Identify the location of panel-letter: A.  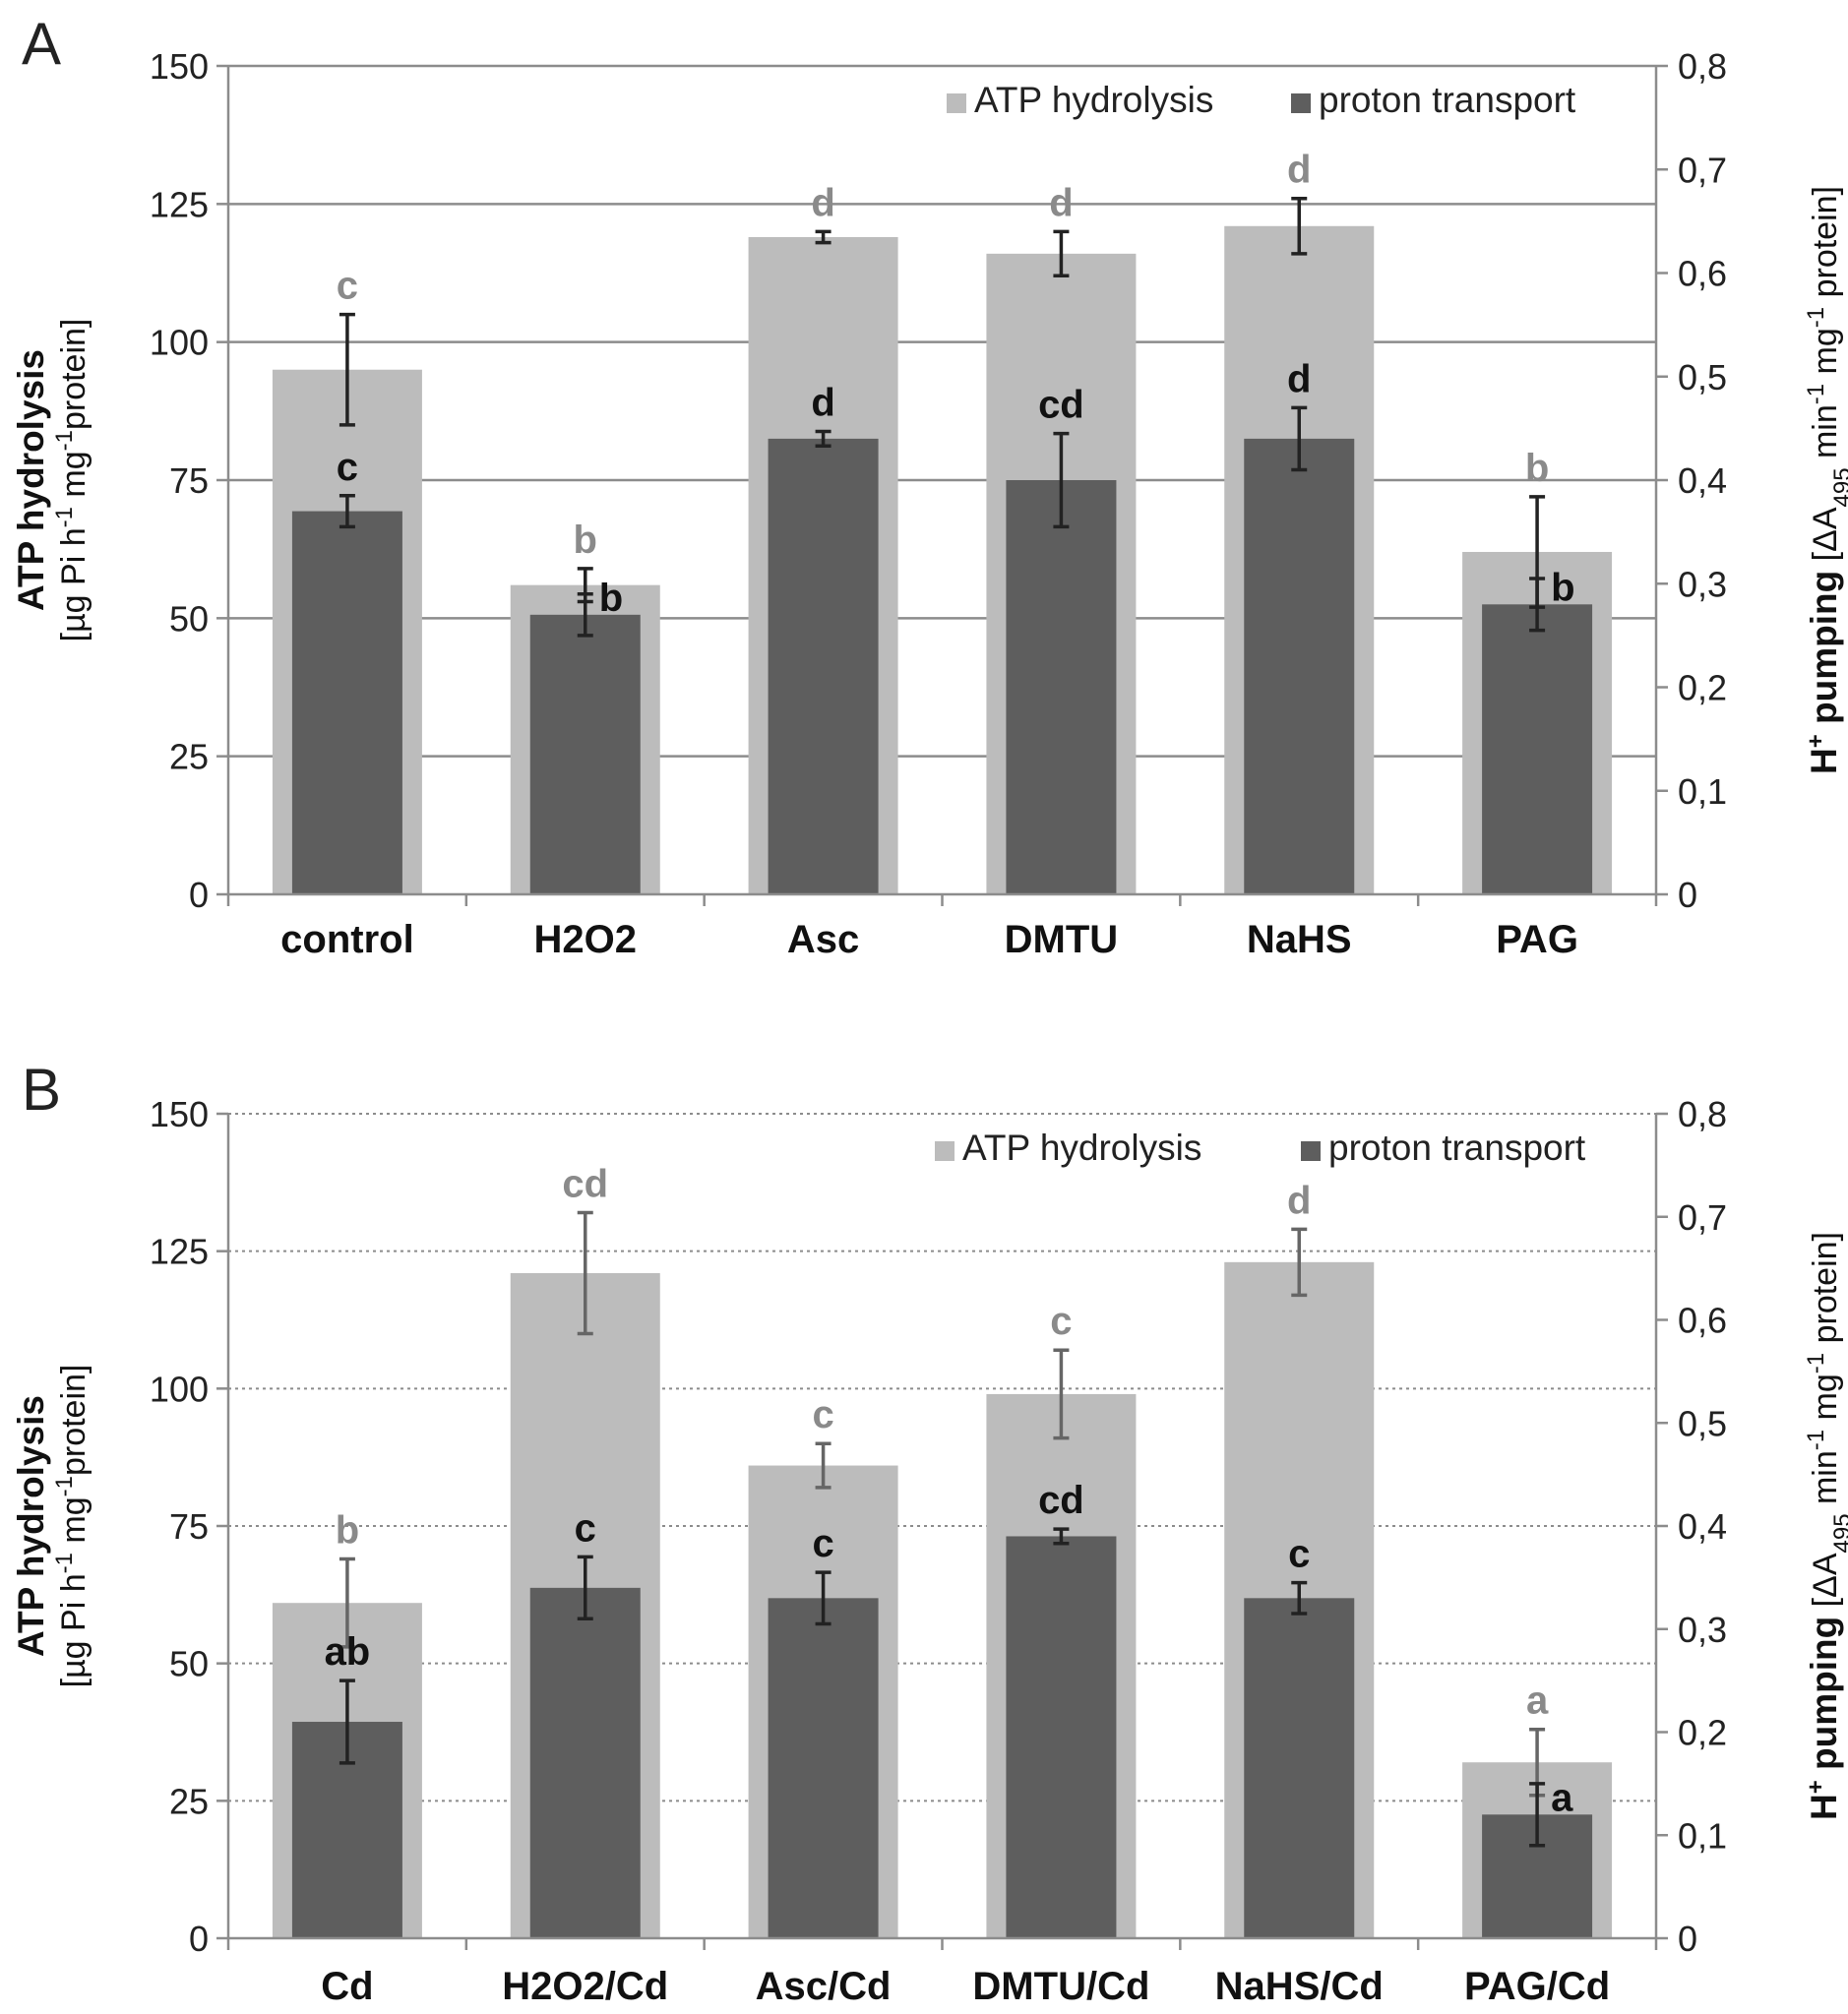
(41, 44).